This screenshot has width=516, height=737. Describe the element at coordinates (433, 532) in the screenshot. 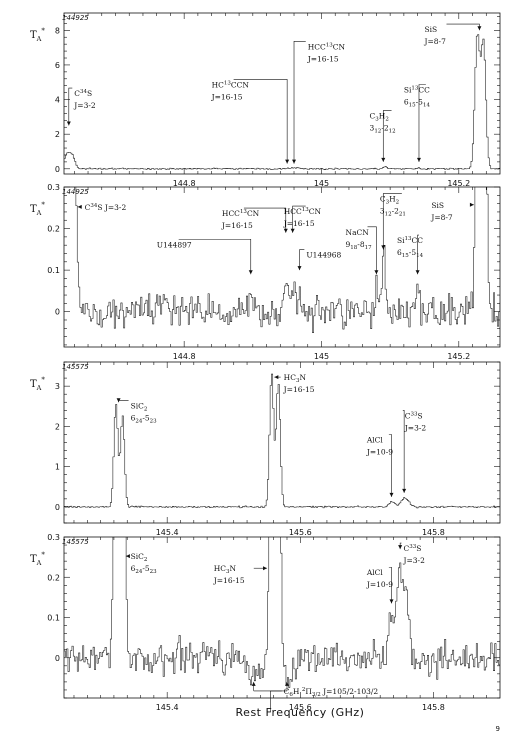

I see `x-tick-label: 145.8` at that location.